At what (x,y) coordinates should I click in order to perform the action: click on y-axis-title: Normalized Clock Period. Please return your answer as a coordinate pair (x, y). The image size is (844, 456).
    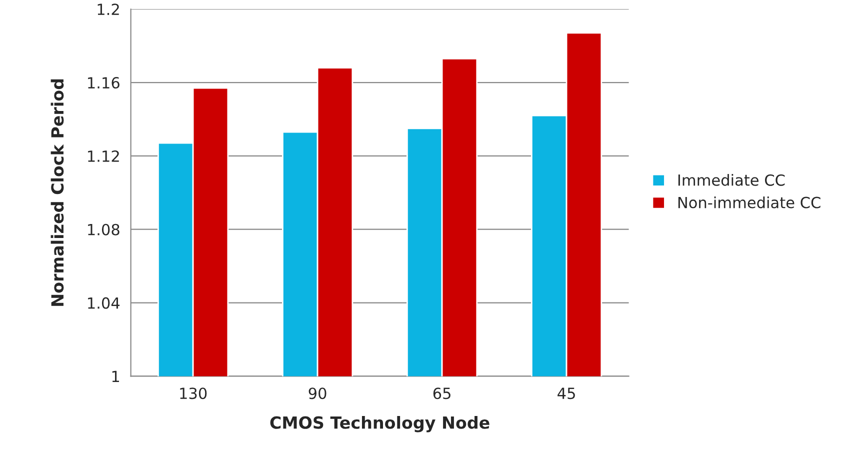
    Looking at the image, I should click on (57, 192).